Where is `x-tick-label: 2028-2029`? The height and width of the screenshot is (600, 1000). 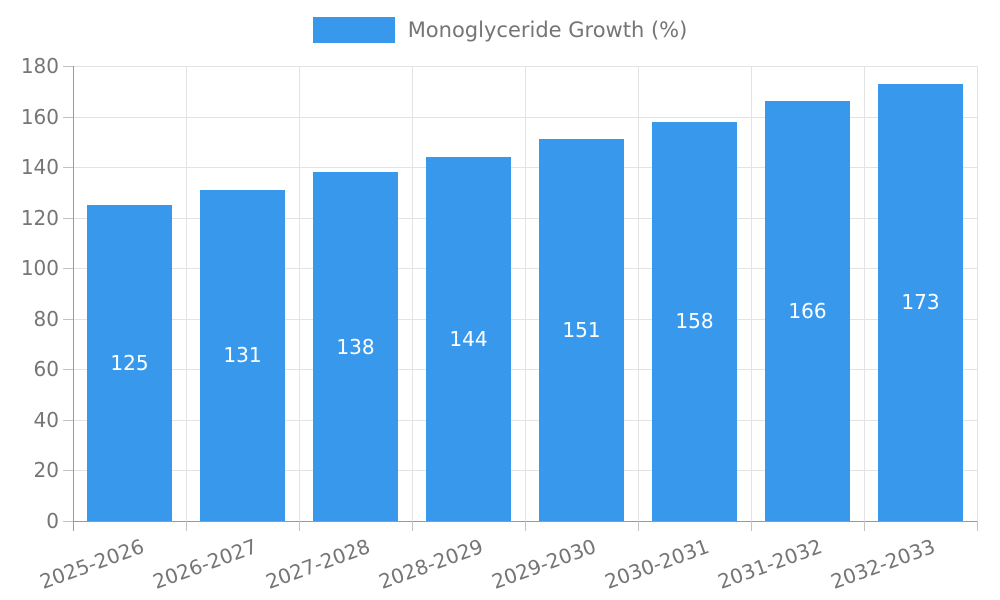
x-tick-label: 2028-2029 is located at coordinates (431, 564).